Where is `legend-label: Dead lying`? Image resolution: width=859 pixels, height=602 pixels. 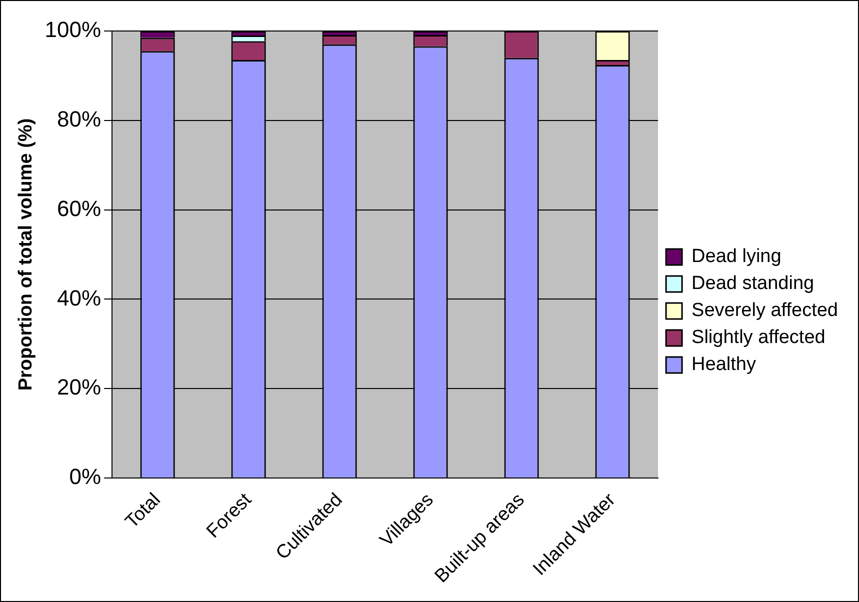 legend-label: Dead lying is located at coordinates (737, 257).